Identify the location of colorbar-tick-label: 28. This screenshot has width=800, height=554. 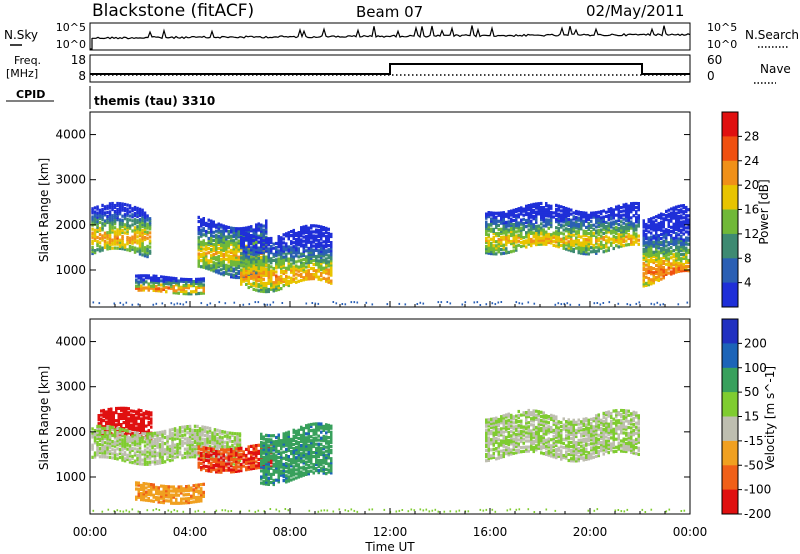
(751, 136).